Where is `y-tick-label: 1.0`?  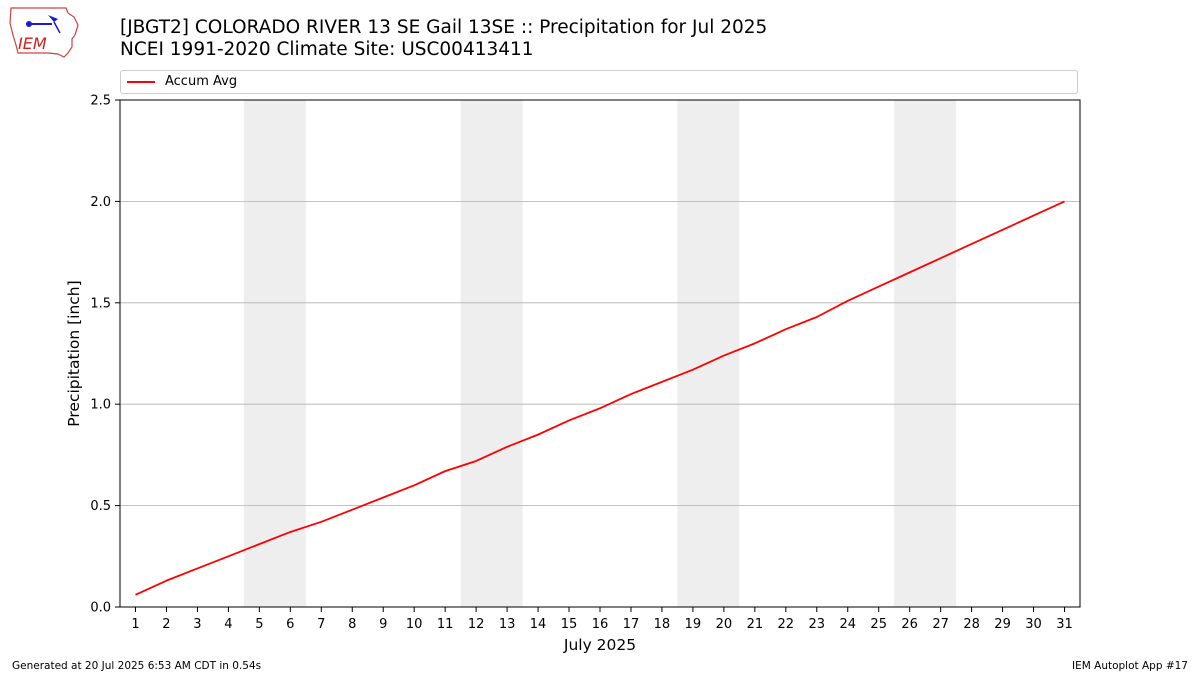 y-tick-label: 1.0 is located at coordinates (100, 405).